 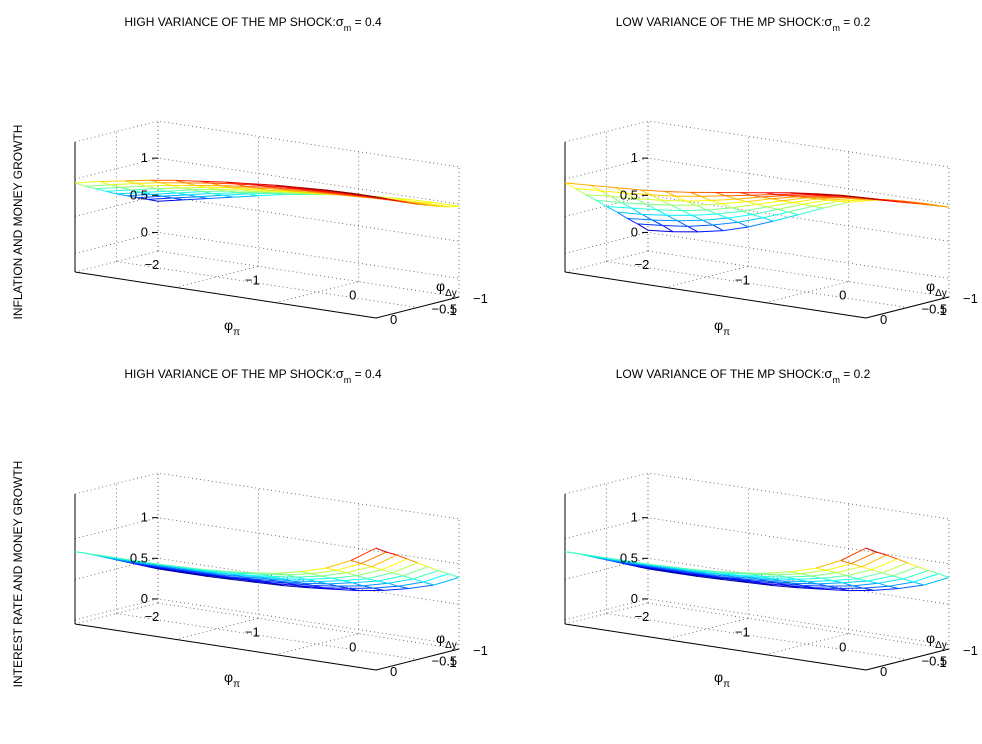 What do you see at coordinates (445, 309) in the screenshot?
I see `y-tick-label: −0.5` at bounding box center [445, 309].